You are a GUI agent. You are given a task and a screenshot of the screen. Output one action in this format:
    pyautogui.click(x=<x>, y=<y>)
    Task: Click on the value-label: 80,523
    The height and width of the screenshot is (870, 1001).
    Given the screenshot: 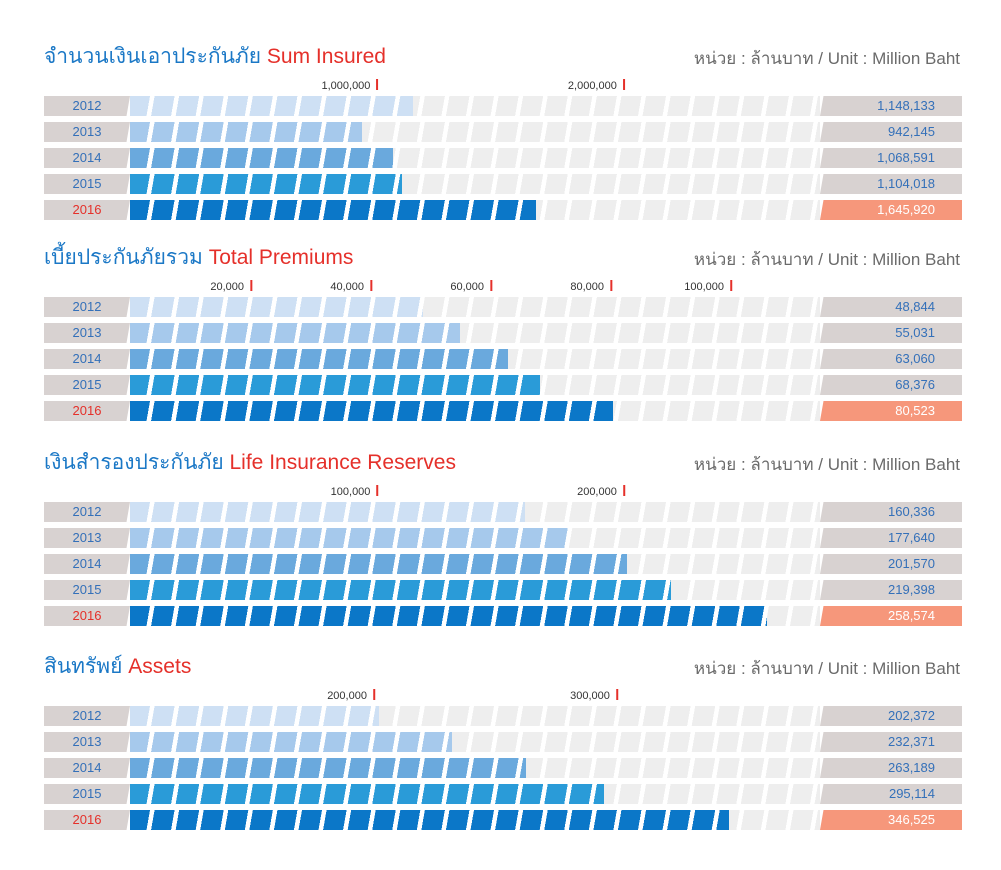 What is the action you would take?
    pyautogui.click(x=891, y=411)
    